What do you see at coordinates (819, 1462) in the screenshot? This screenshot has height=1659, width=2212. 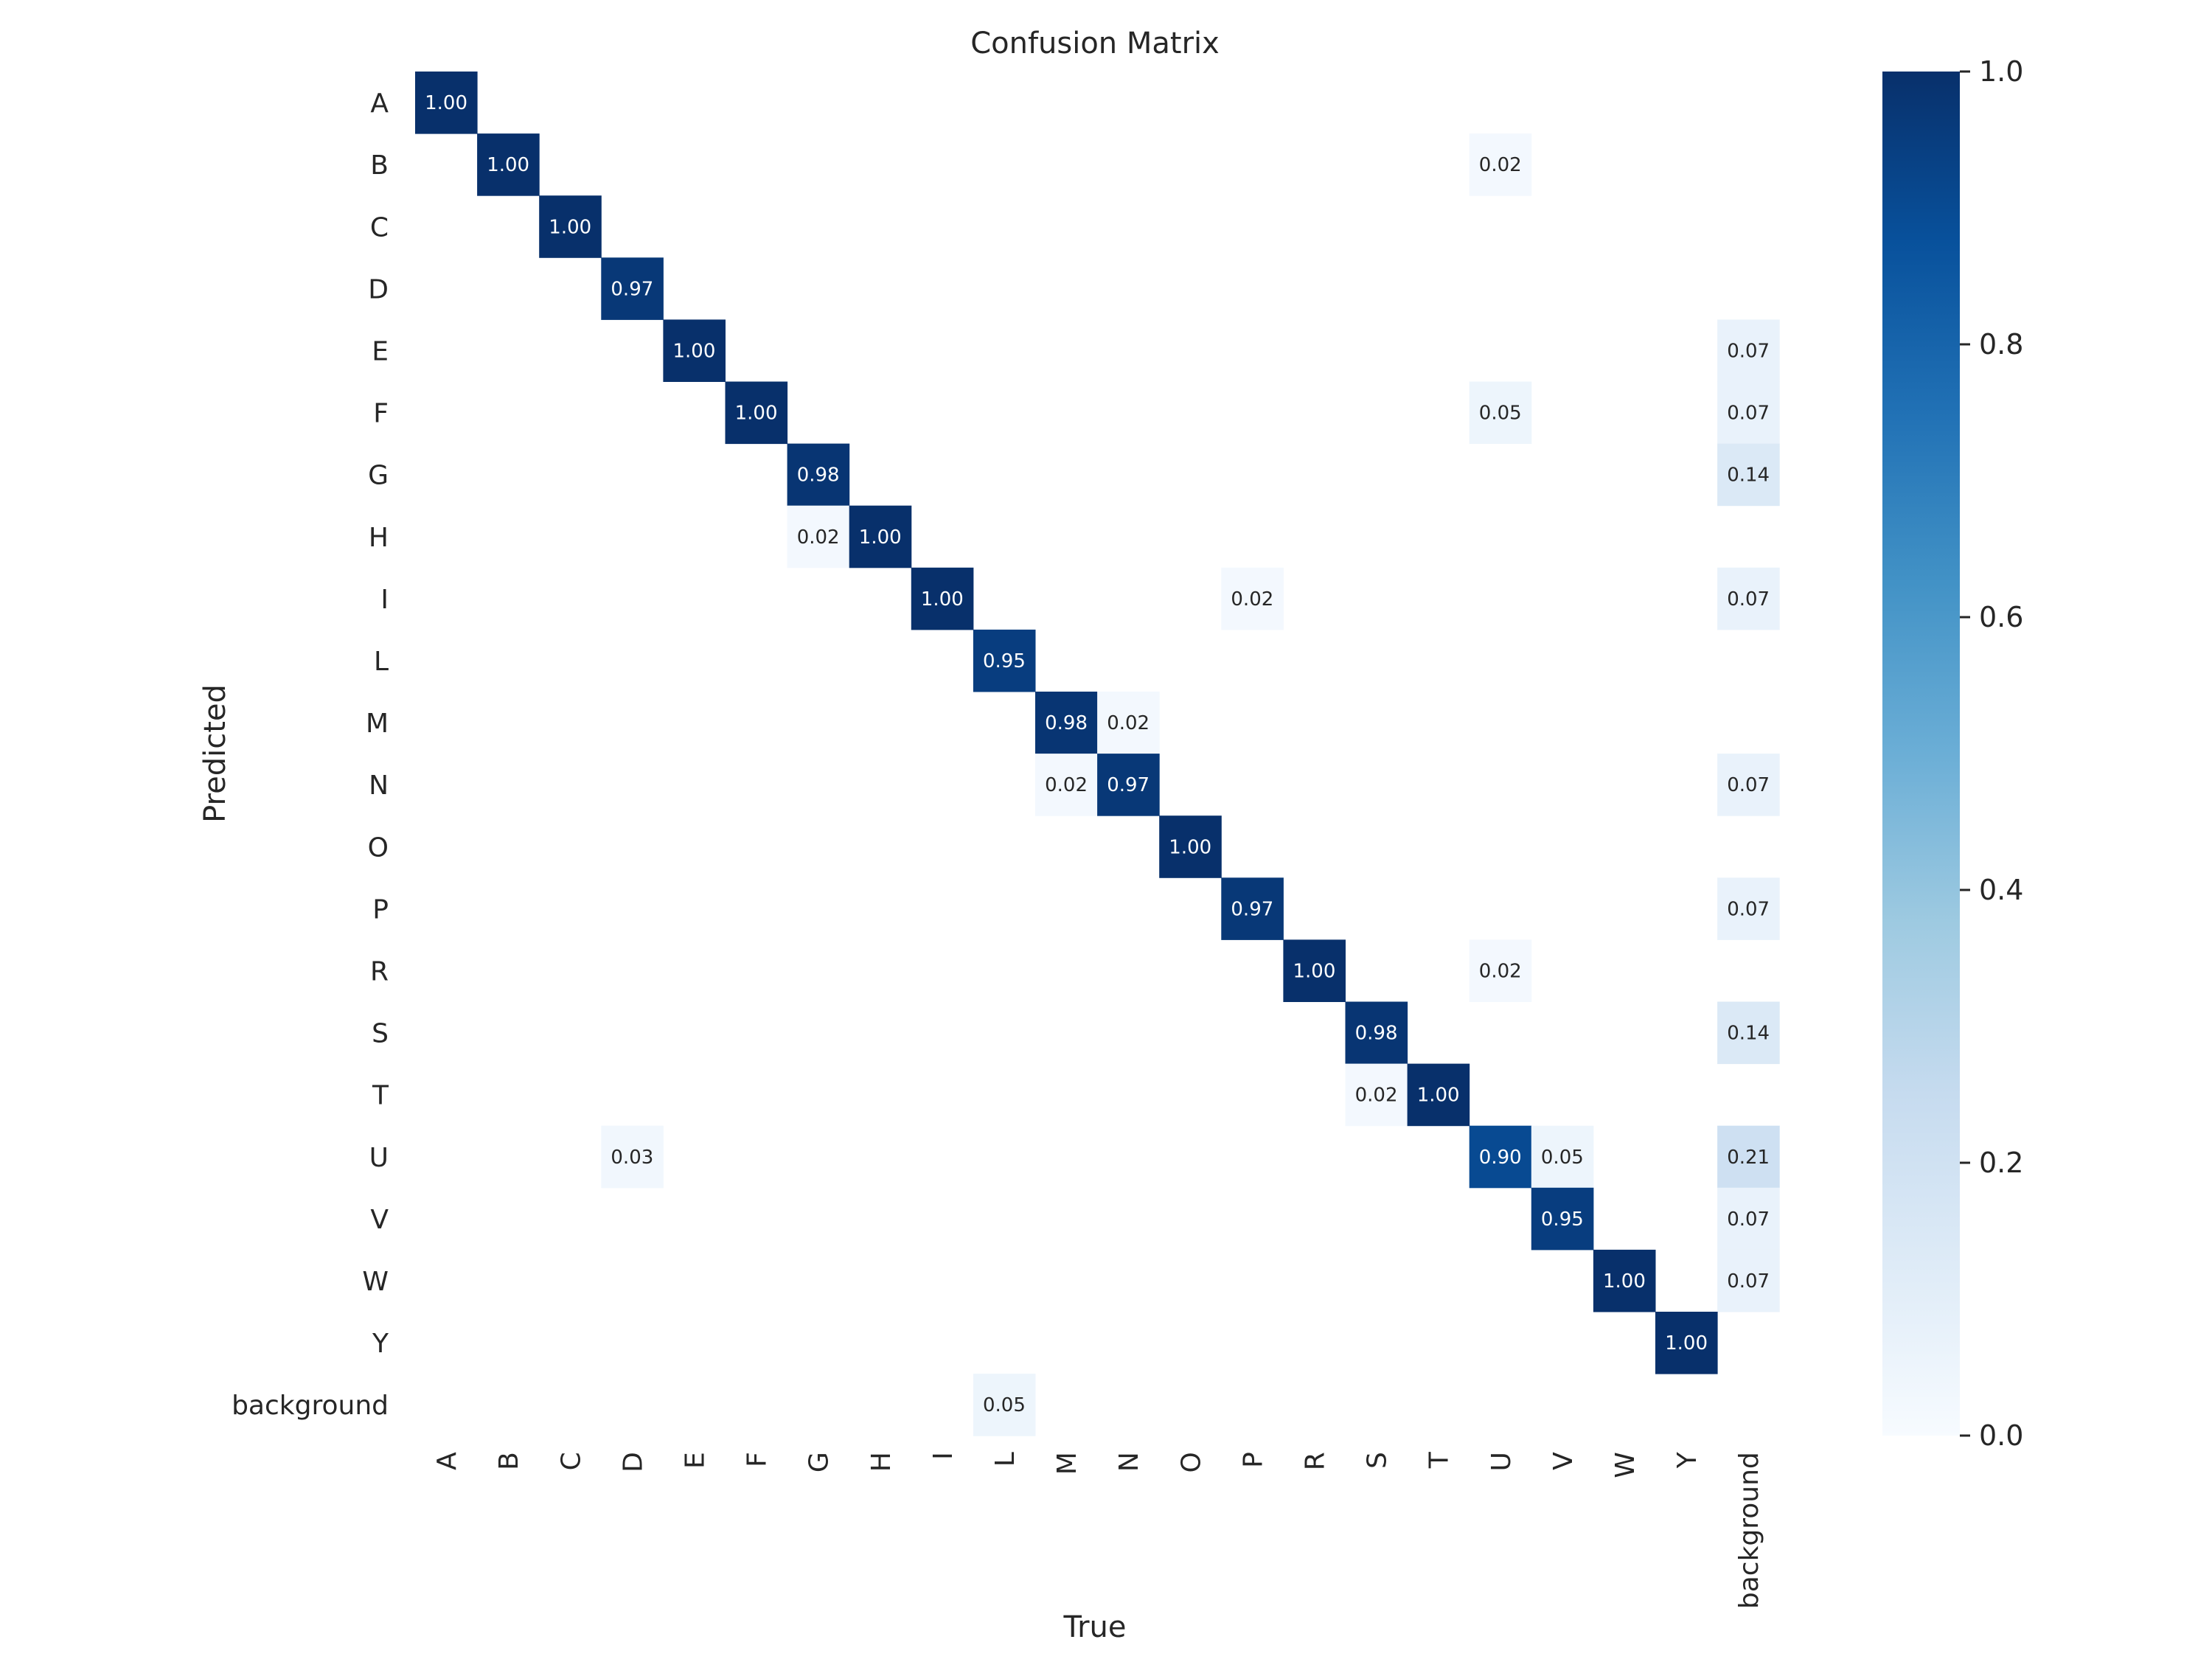 I see `x-tick-label: G` at bounding box center [819, 1462].